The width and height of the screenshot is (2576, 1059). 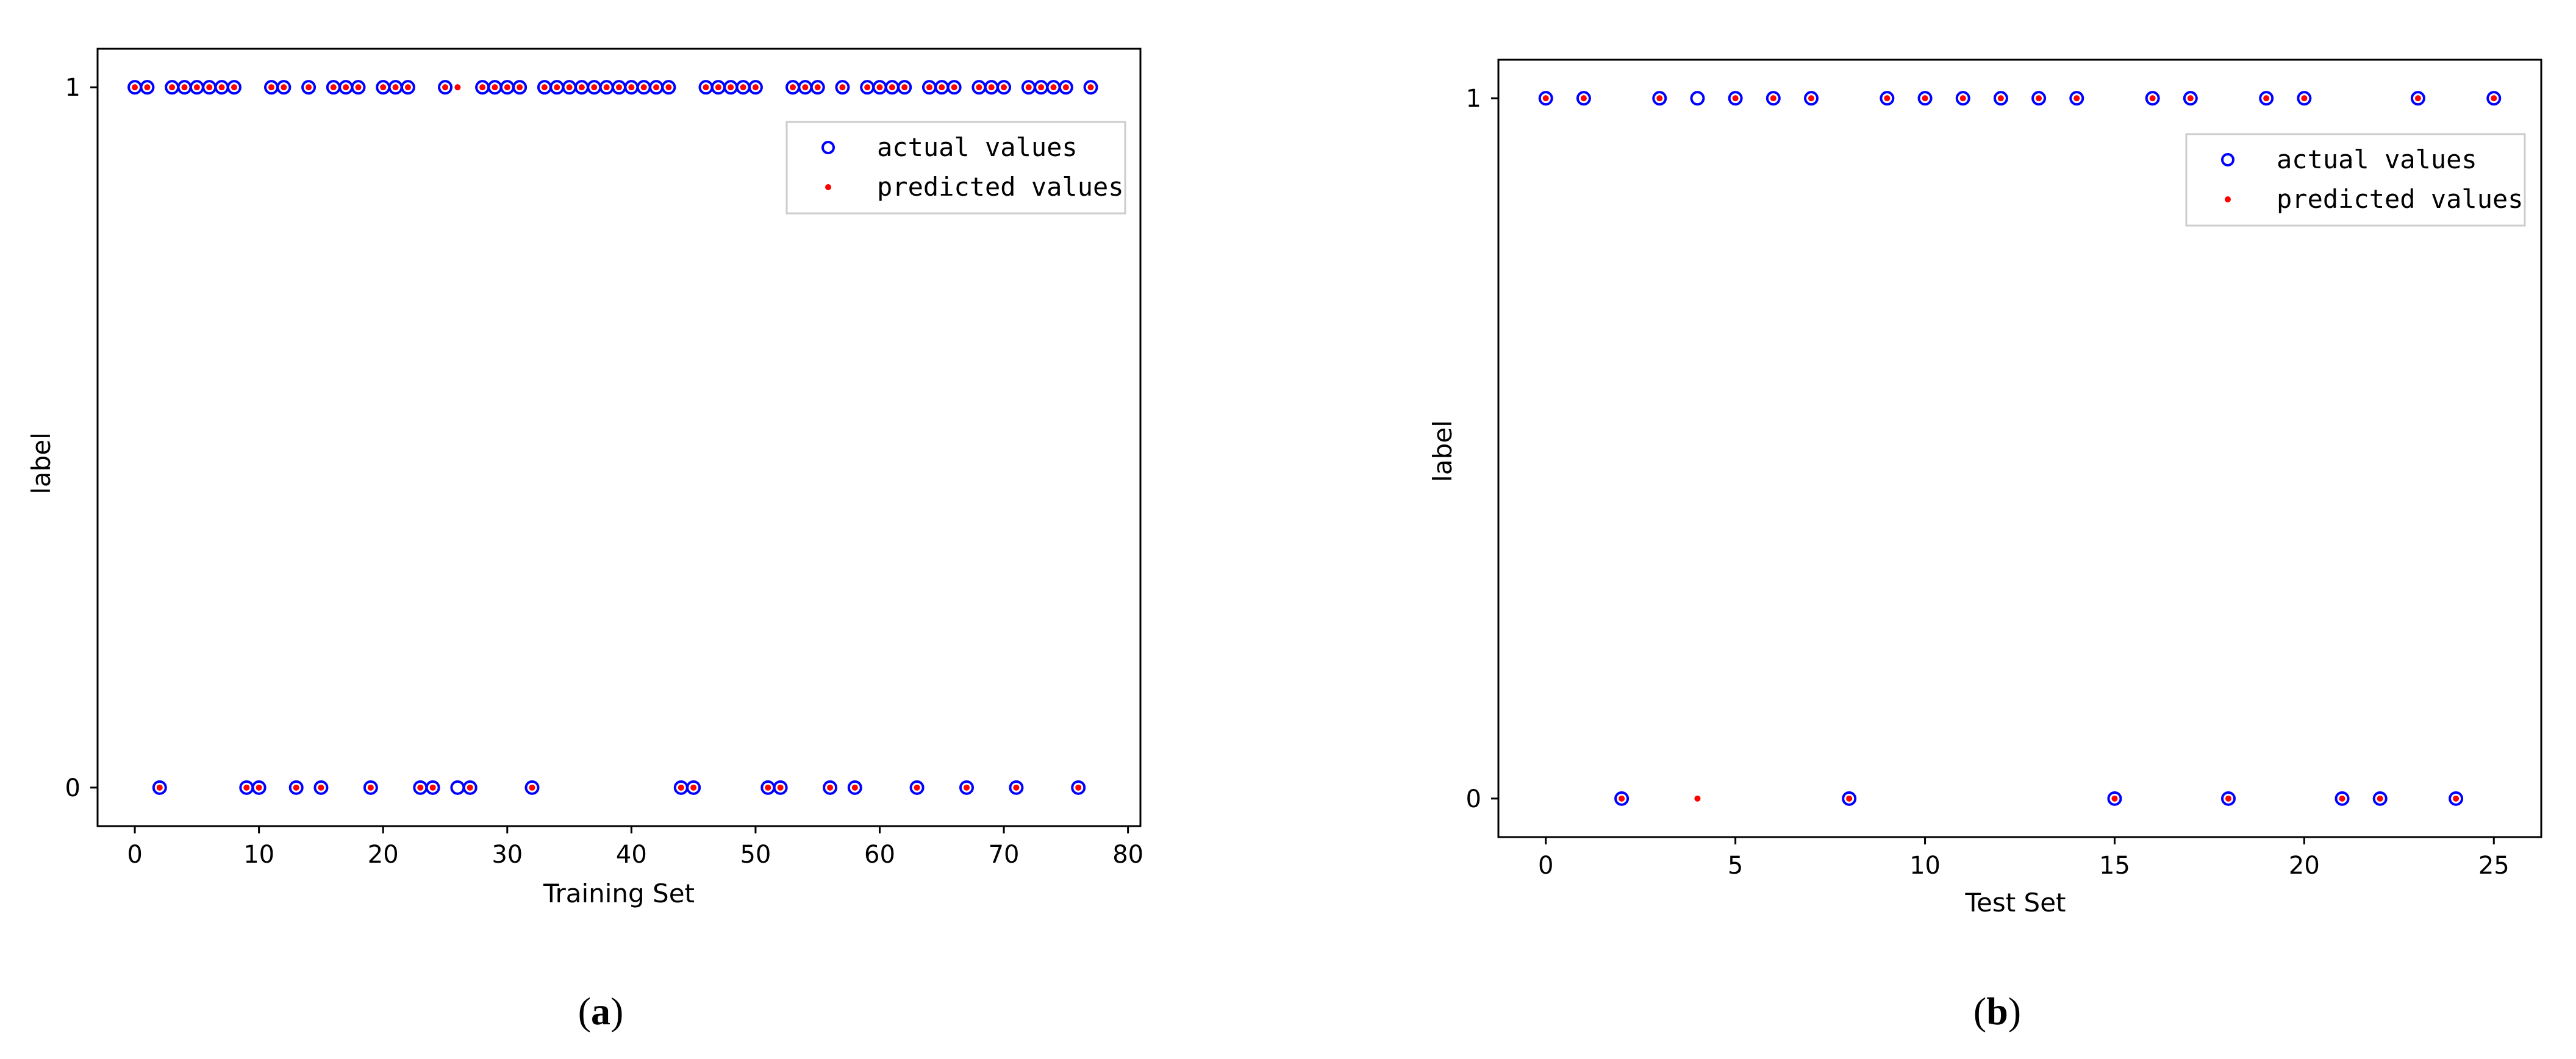 I want to click on legend-predicted-label-b: predicted values, so click(x=2400, y=199).